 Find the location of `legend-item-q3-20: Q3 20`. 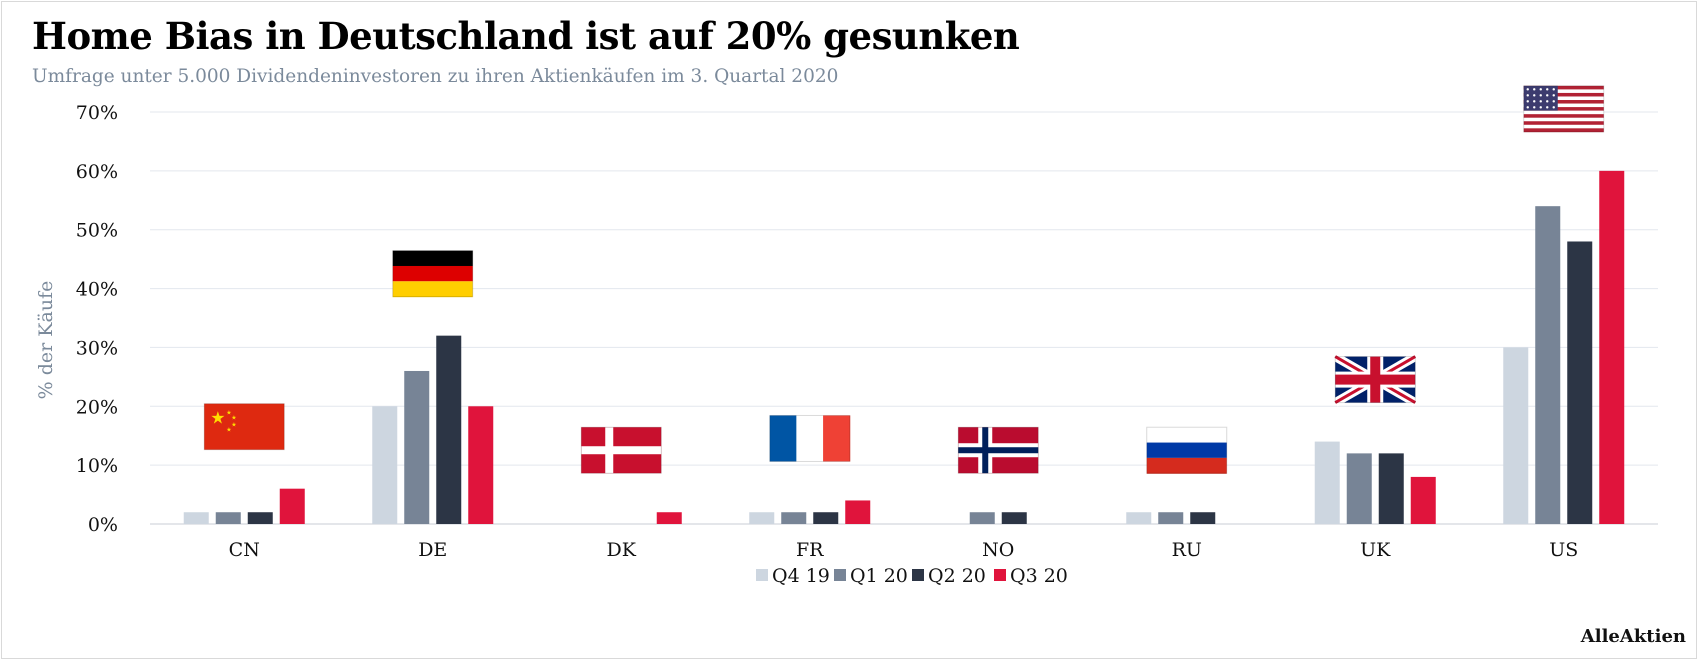

legend-item-q3-20: Q3 20 is located at coordinates (1031, 576).